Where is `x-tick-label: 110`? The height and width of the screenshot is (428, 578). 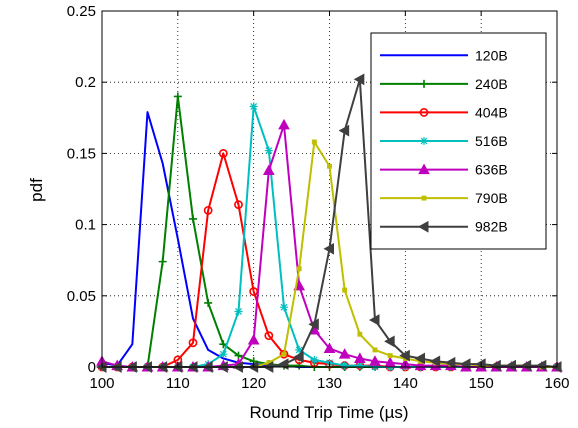
x-tick-label: 110 is located at coordinates (178, 383).